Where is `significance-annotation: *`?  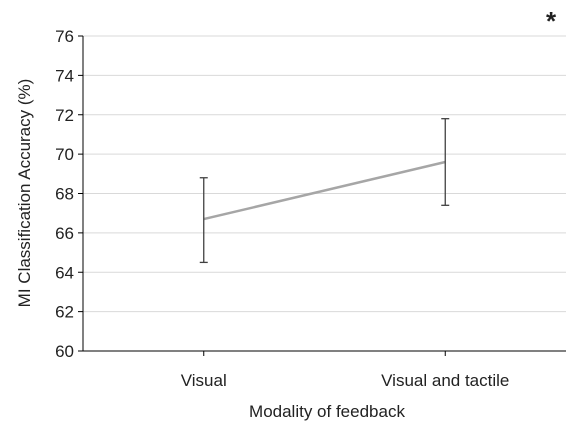 significance-annotation: * is located at coordinates (551, 21).